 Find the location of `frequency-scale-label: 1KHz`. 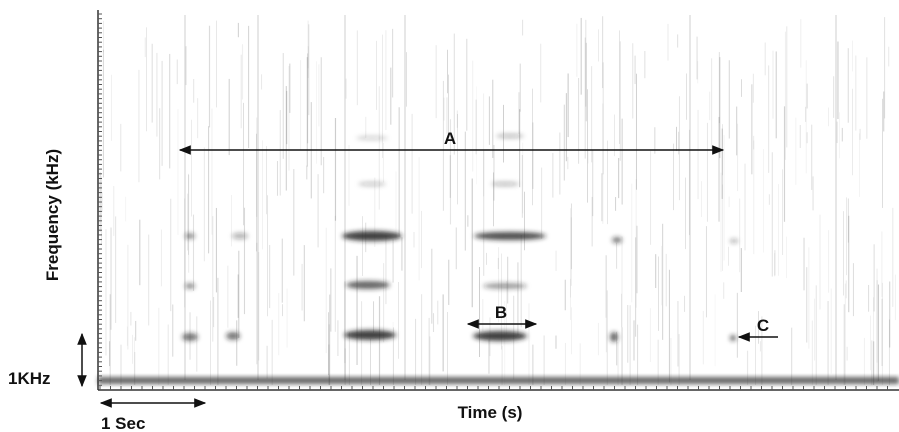

frequency-scale-label: 1KHz is located at coordinates (29, 378).